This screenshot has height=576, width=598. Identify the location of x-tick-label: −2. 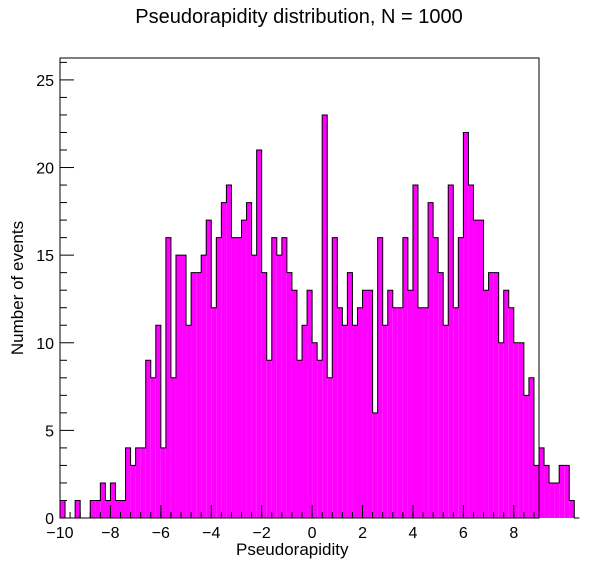
(262, 533).